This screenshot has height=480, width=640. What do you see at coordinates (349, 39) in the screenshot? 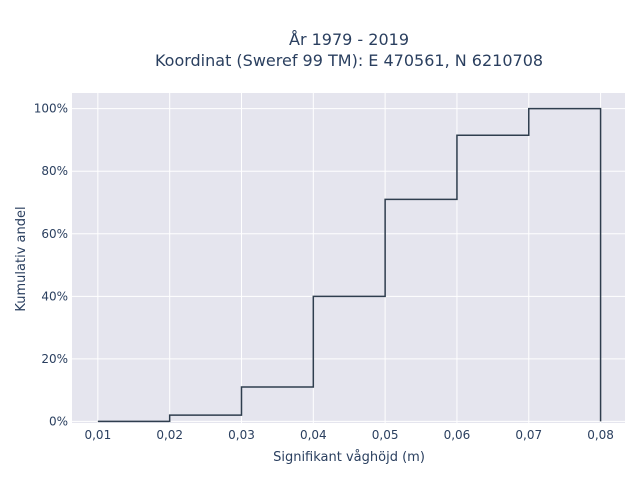
I see `chart-title-line-1: År 1979 - 2019` at bounding box center [349, 39].